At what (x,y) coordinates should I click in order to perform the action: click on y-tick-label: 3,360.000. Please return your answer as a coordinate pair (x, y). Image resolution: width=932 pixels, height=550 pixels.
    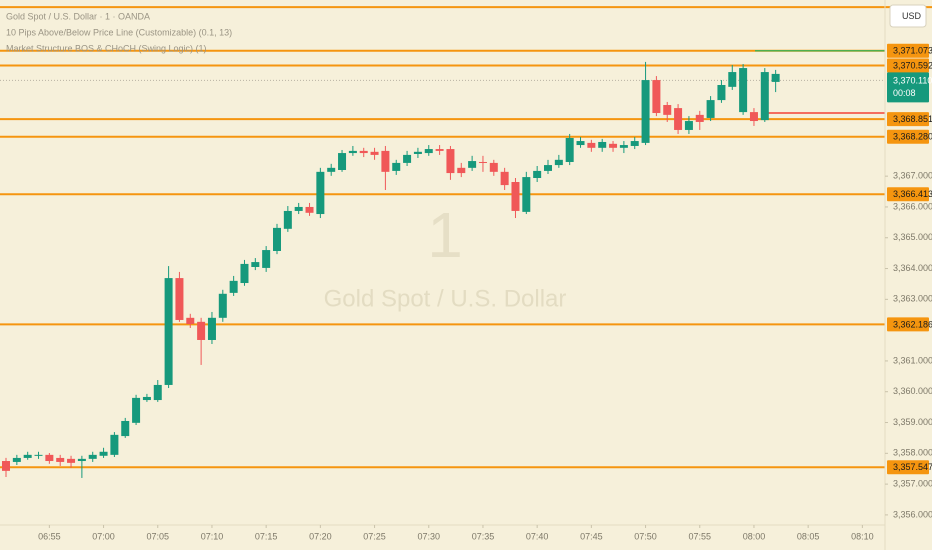
    Looking at the image, I should click on (912, 391).